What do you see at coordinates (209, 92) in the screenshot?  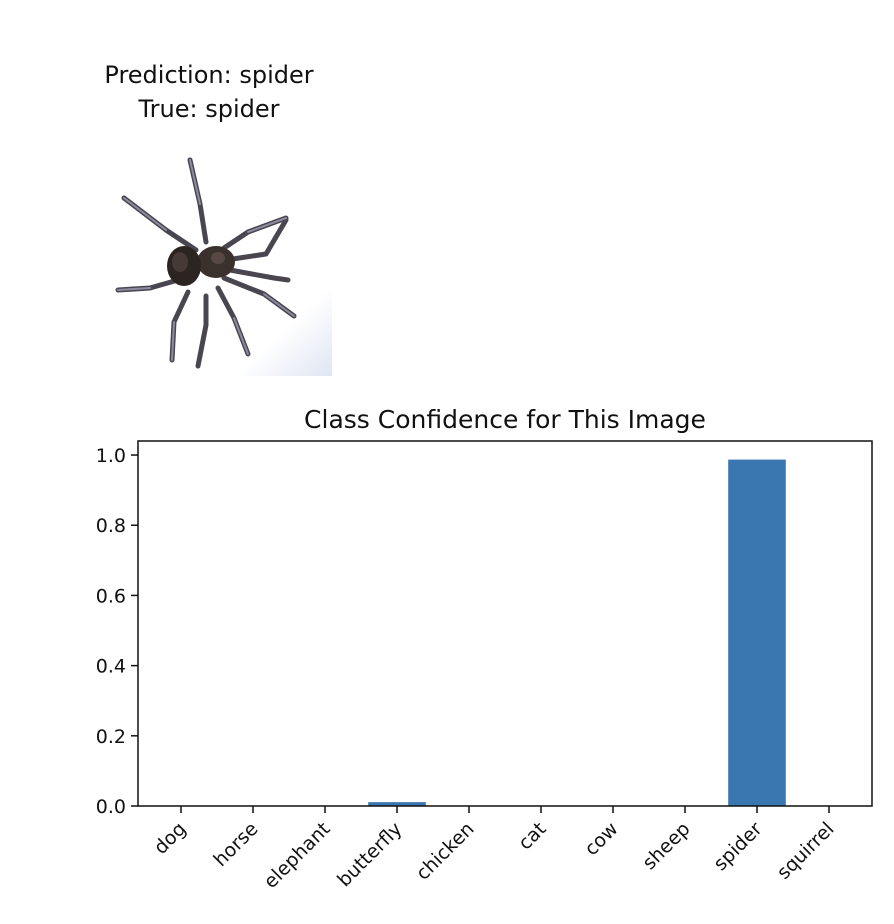 I see `image-title: Prediction: spider True: spider` at bounding box center [209, 92].